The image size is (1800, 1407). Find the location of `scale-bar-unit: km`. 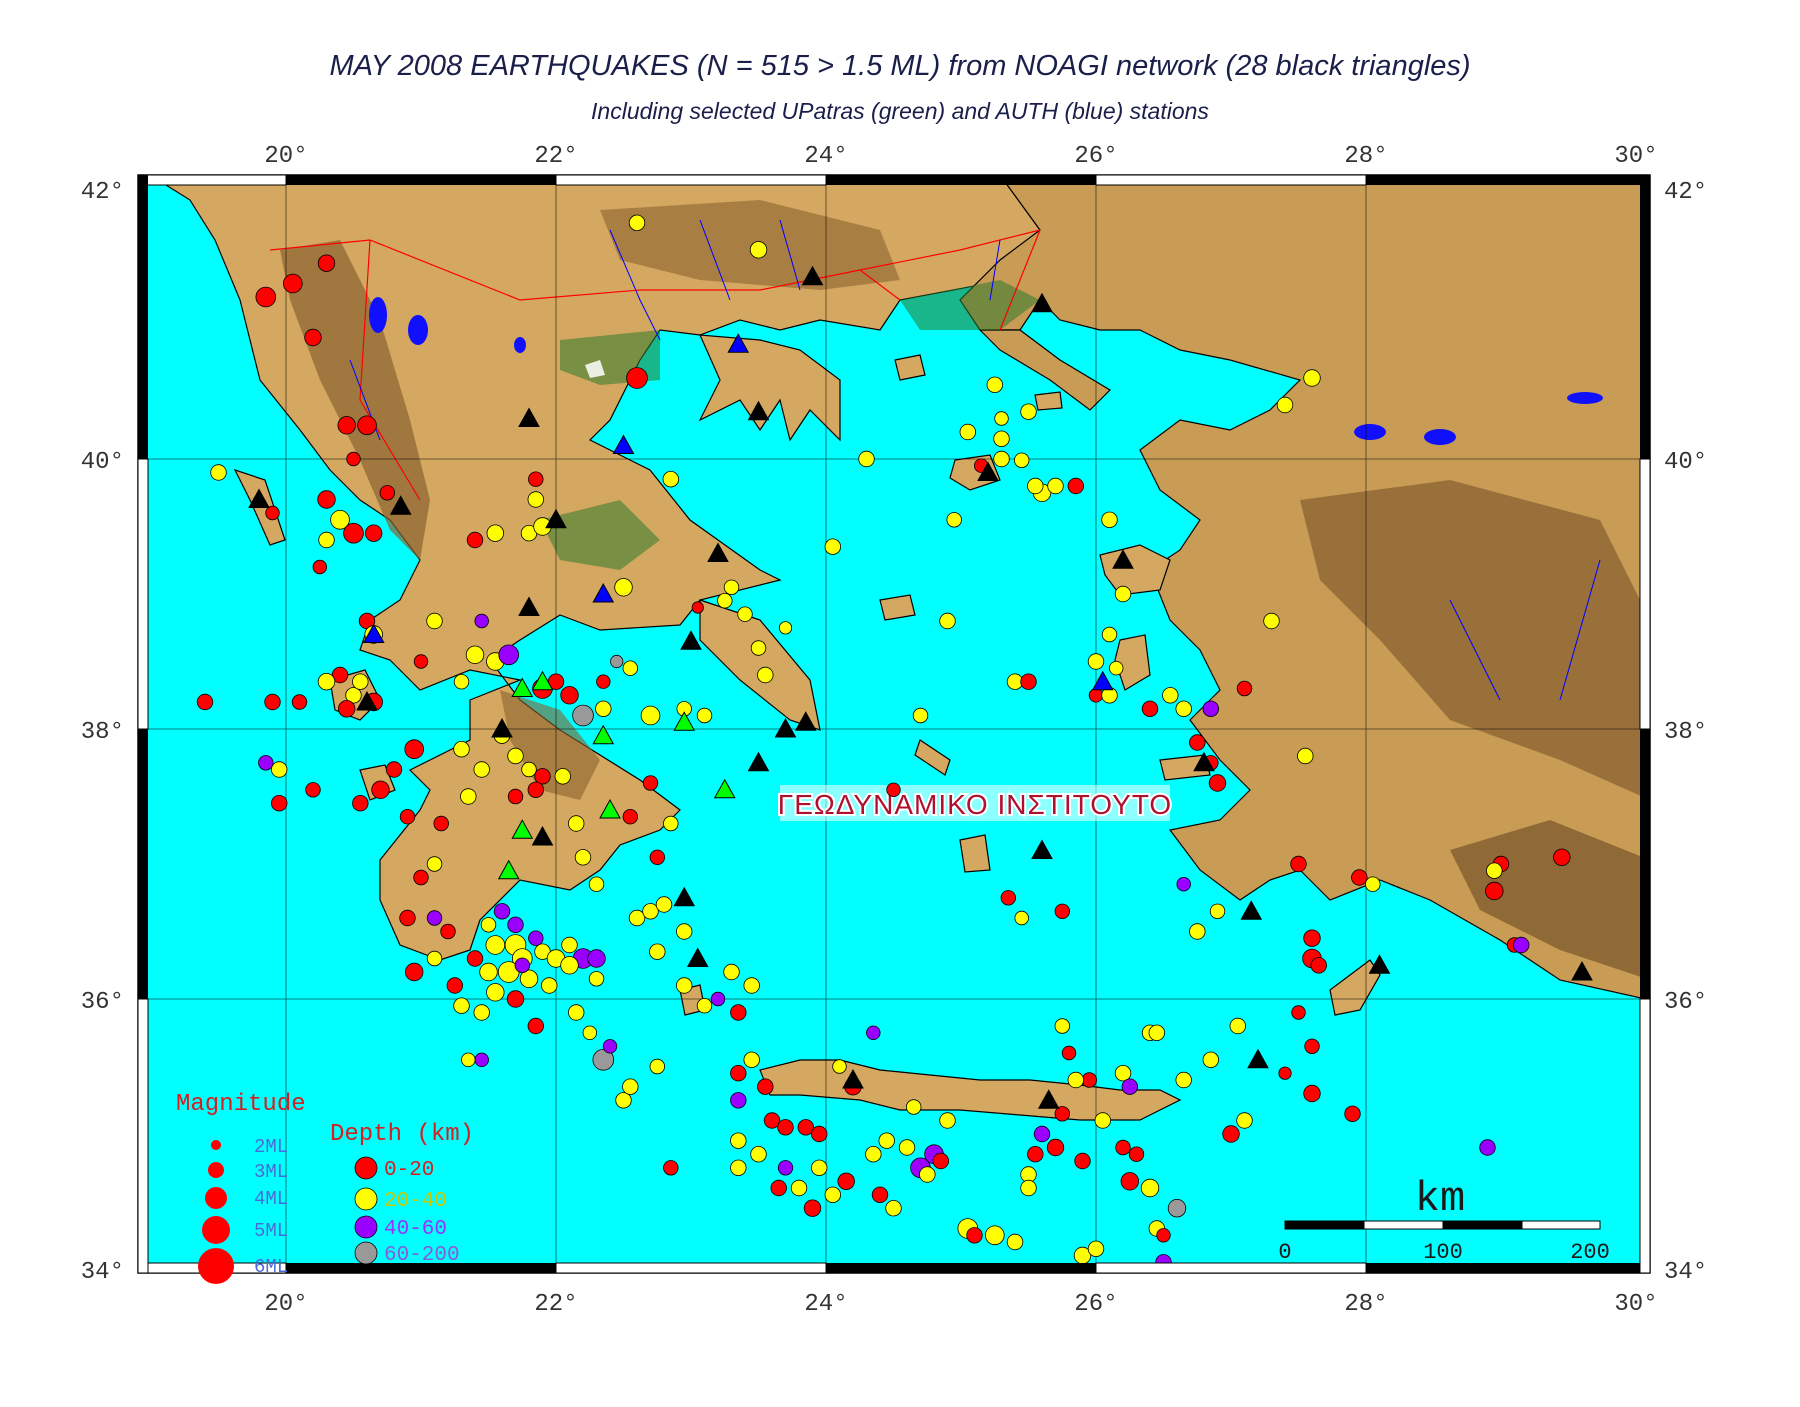

scale-bar-unit: km is located at coordinates (1440, 1199).